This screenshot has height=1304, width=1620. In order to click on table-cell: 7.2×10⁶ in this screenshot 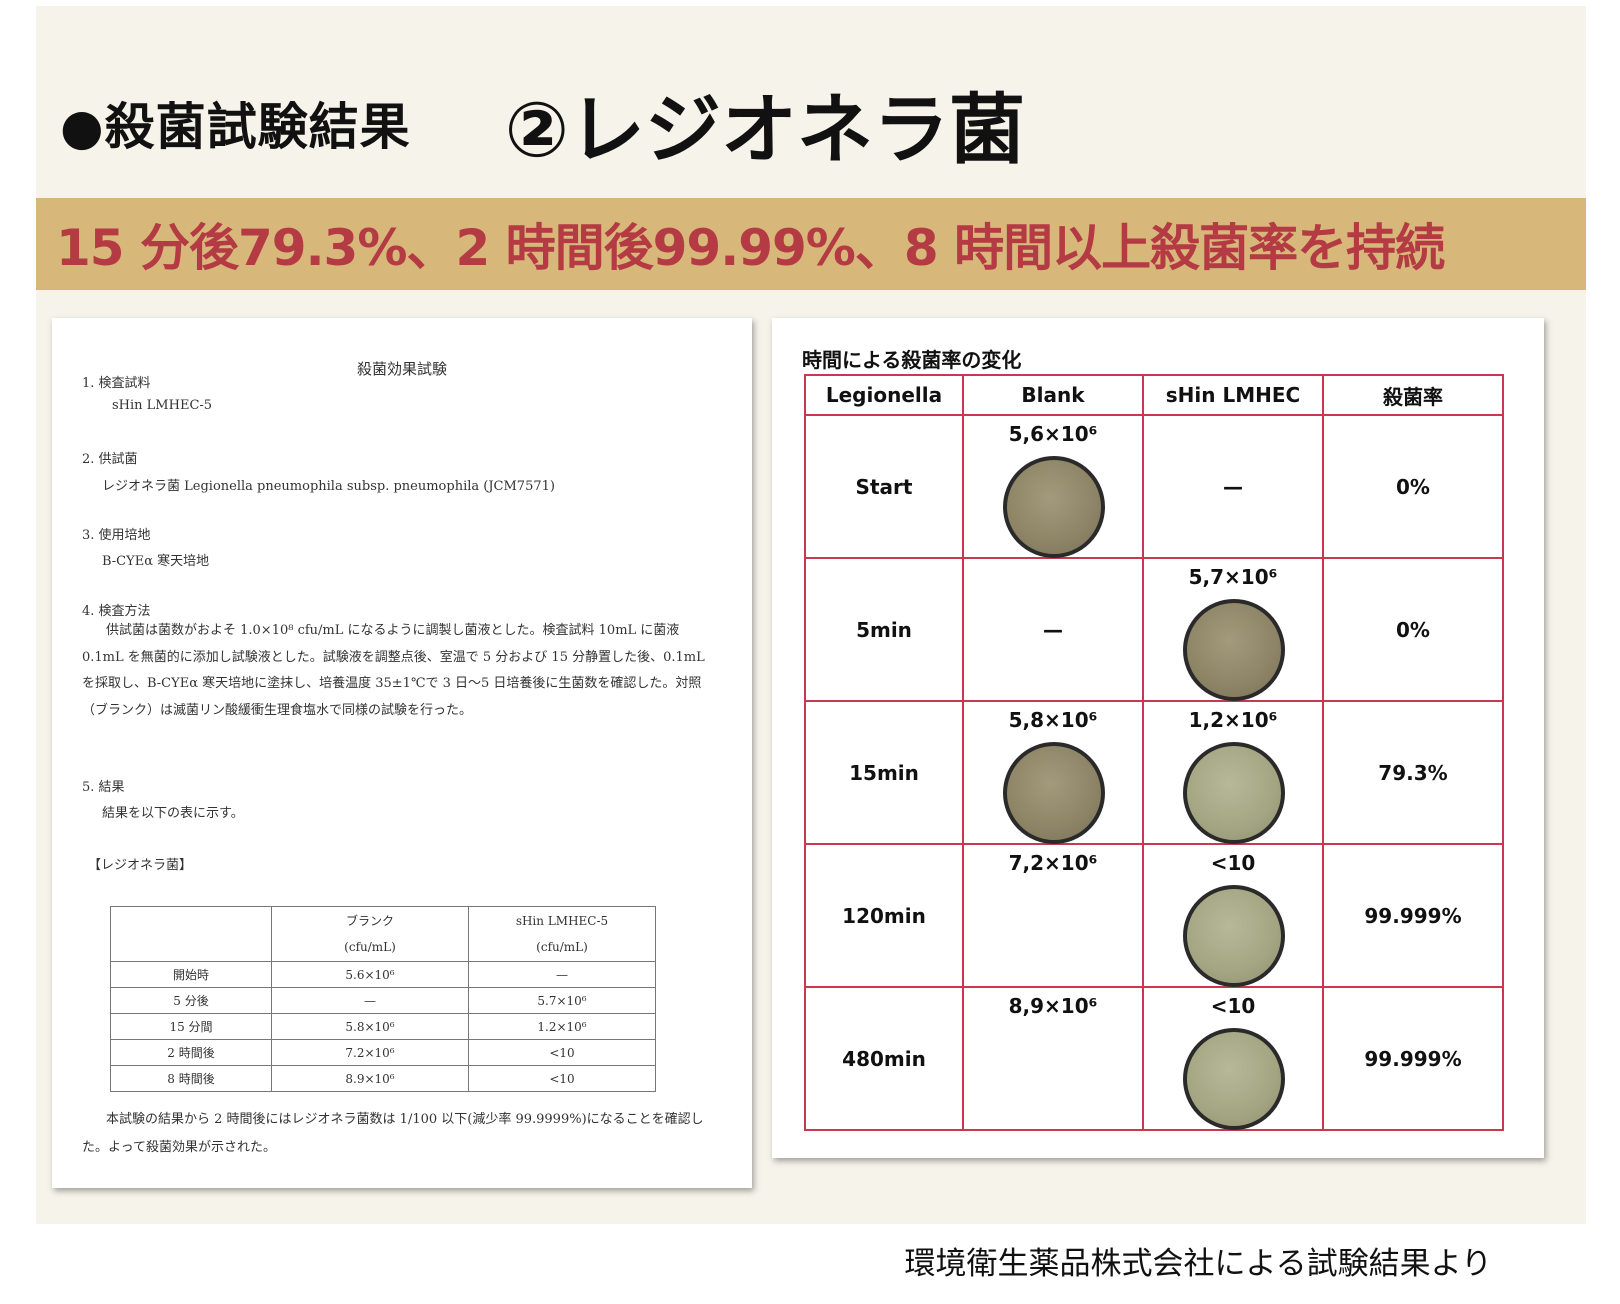, I will do `click(370, 1052)`.